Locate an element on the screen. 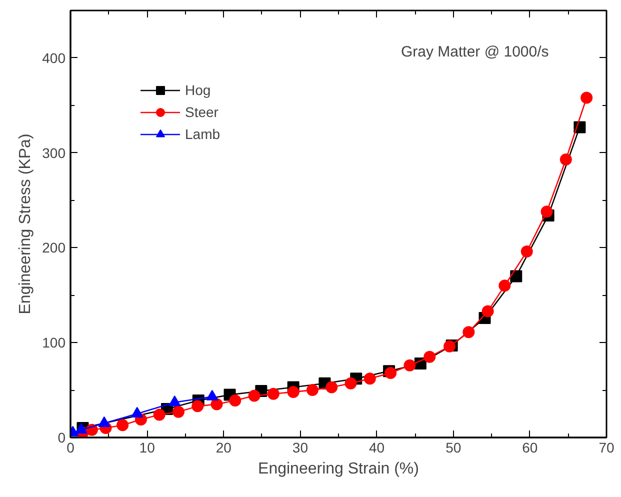 The image size is (621, 497). y-tick-label: 200 is located at coordinates (54, 248).